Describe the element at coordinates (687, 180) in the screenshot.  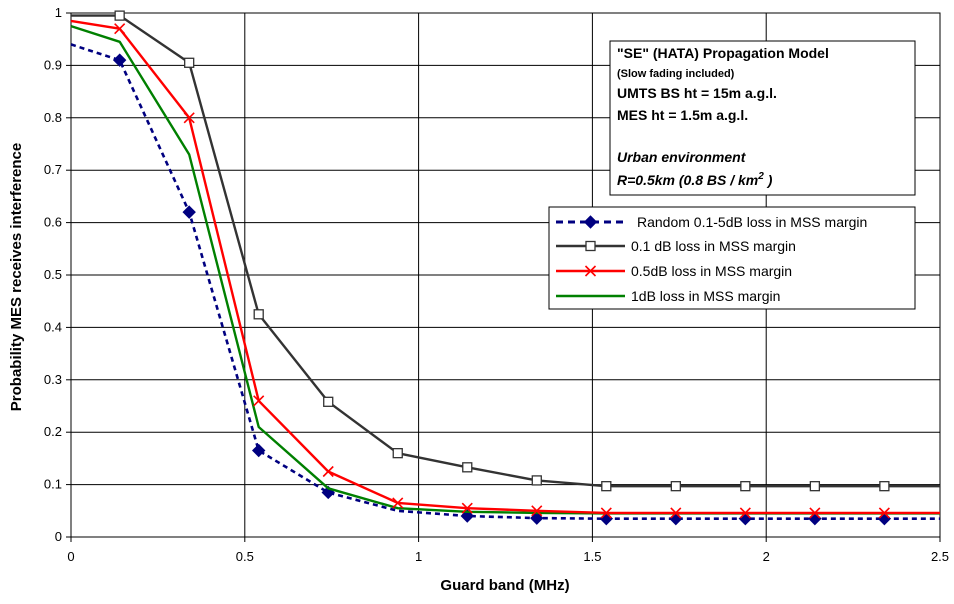
I see `annotation-radius-main: R=0.5km (0.8 BS / km` at that location.